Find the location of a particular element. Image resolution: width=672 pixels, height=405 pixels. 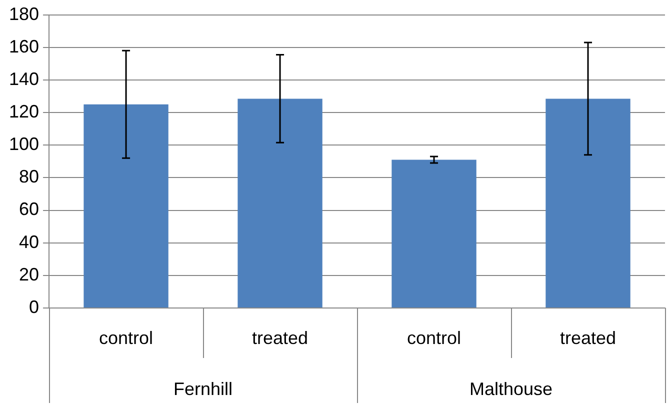

y-tick-label: 100 is located at coordinates (24, 144).